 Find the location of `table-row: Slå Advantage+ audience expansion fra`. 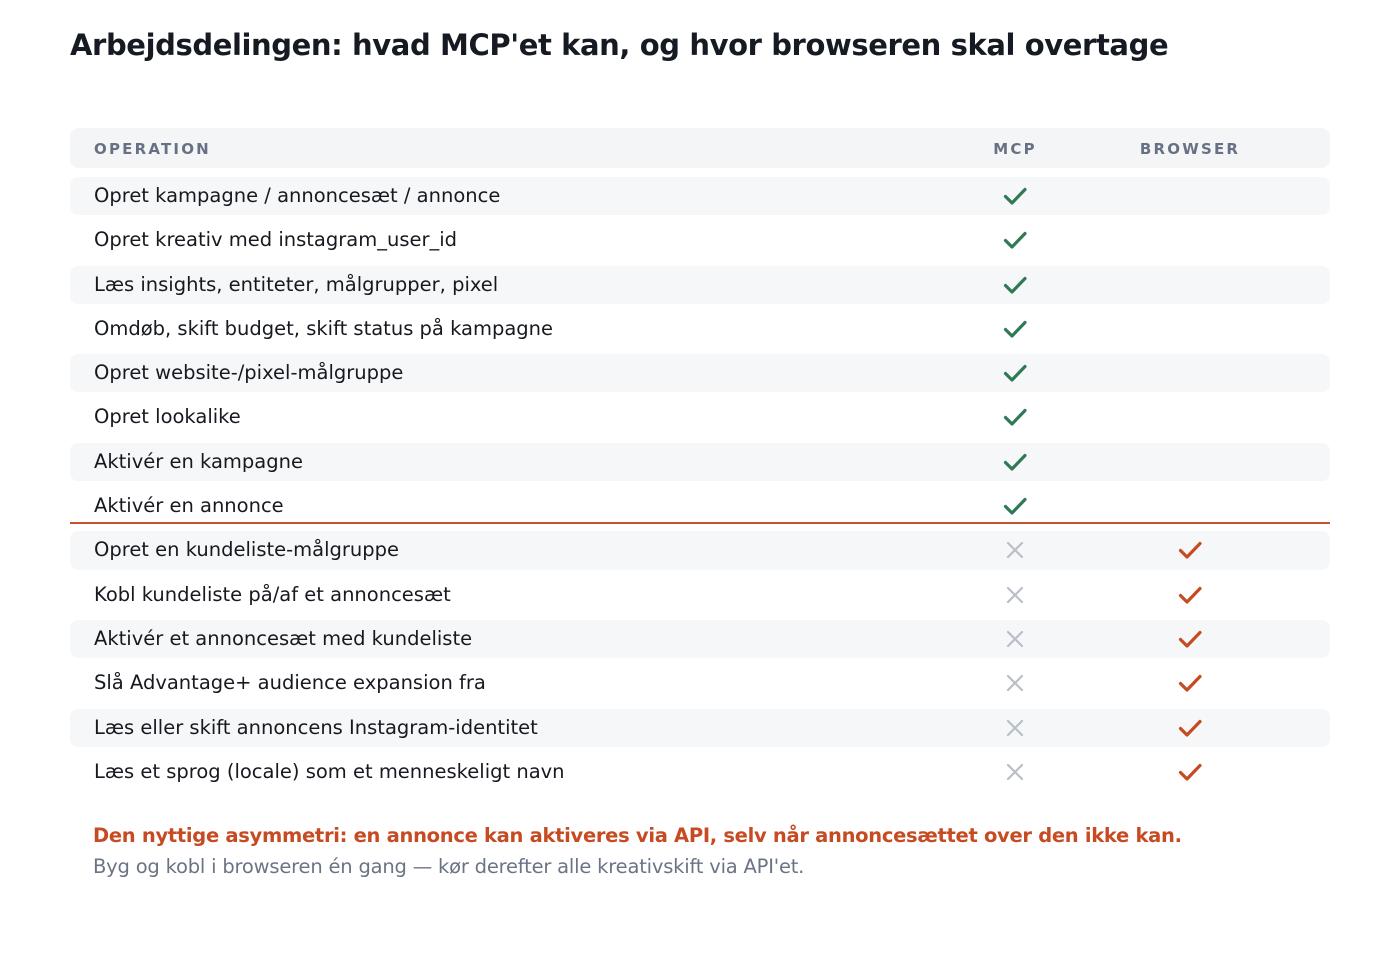

table-row: Slå Advantage+ audience expansion fra is located at coordinates (700, 683).